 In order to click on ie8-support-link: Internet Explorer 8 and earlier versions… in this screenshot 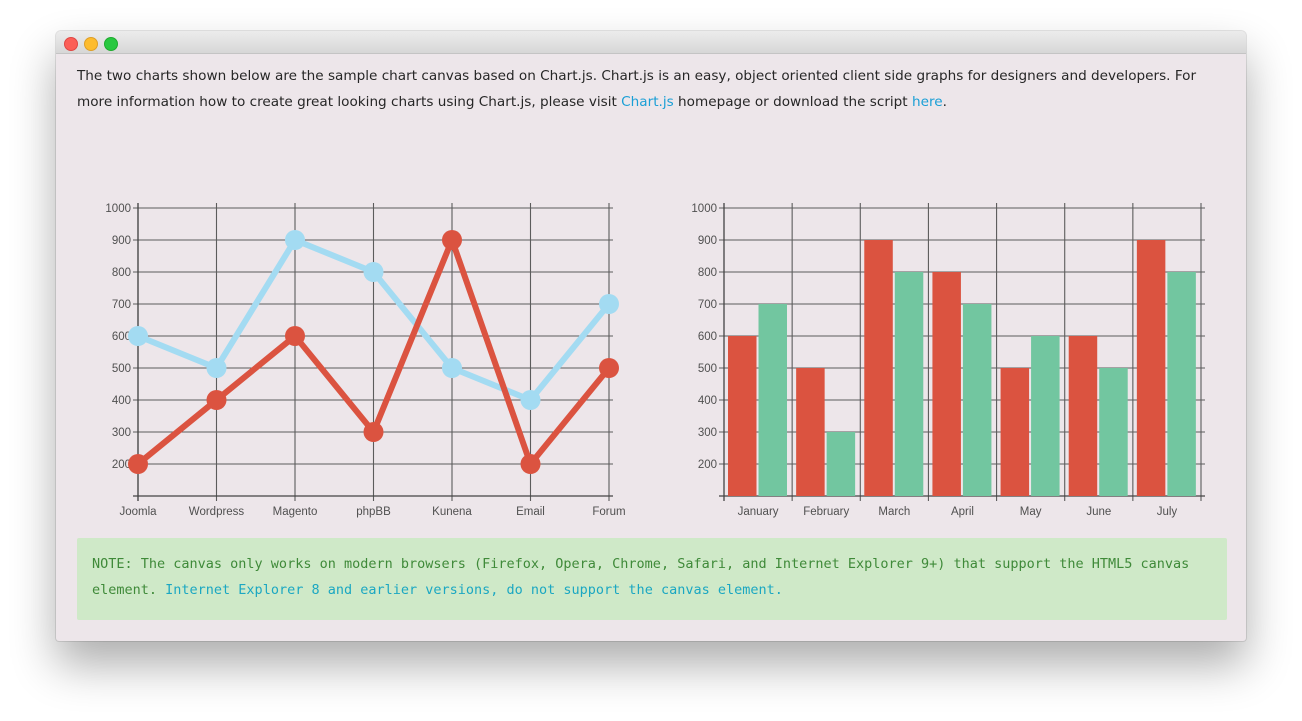, I will do `click(474, 590)`.